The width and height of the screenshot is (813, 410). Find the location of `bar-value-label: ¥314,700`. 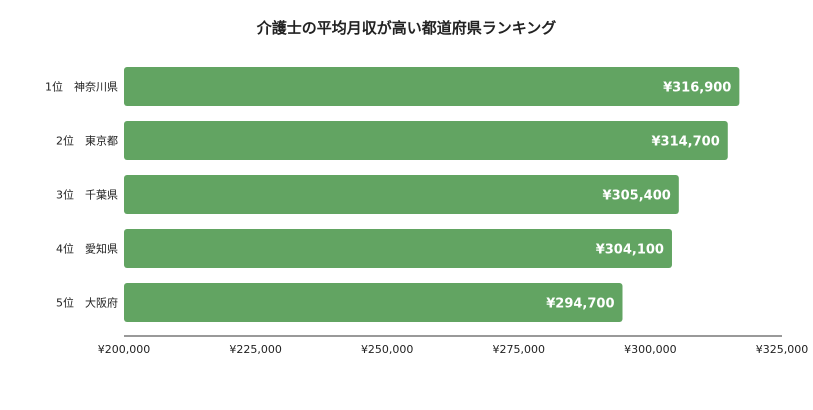

bar-value-label: ¥314,700 is located at coordinates (686, 142).